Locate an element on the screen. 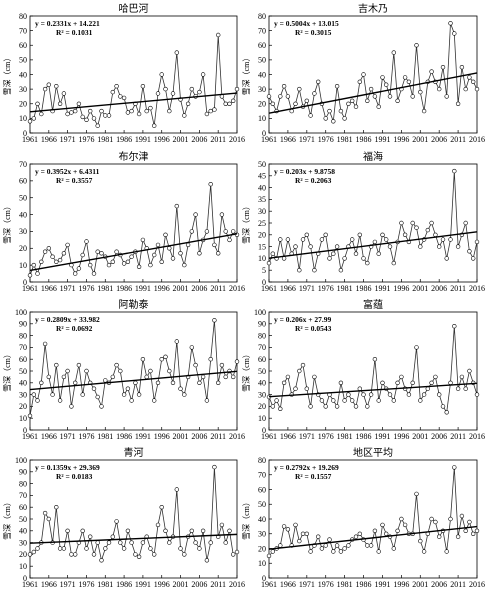 The width and height of the screenshot is (485, 592). y-tick-label: 90 is located at coordinates (23, 472).